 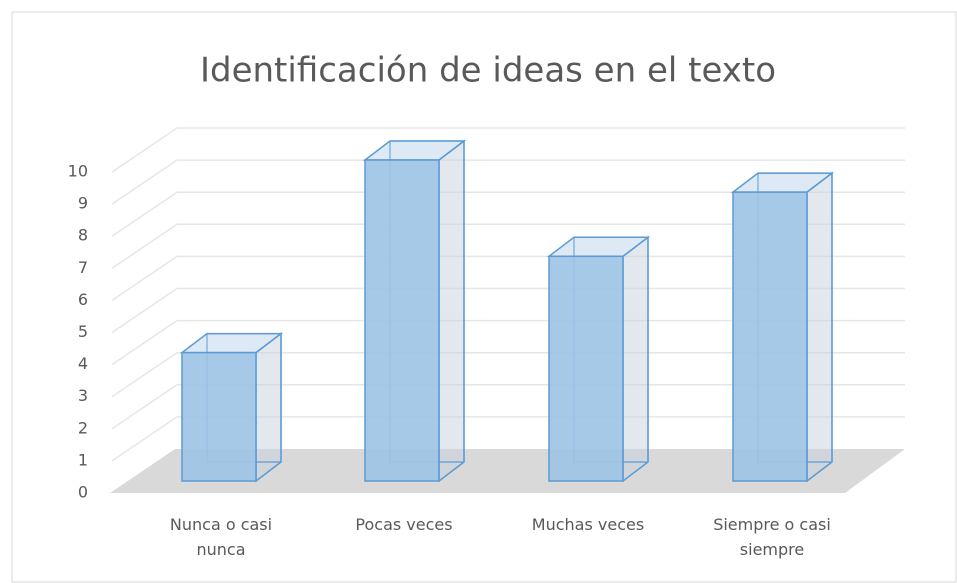 I want to click on y-tick-label: 8, so click(x=83, y=235).